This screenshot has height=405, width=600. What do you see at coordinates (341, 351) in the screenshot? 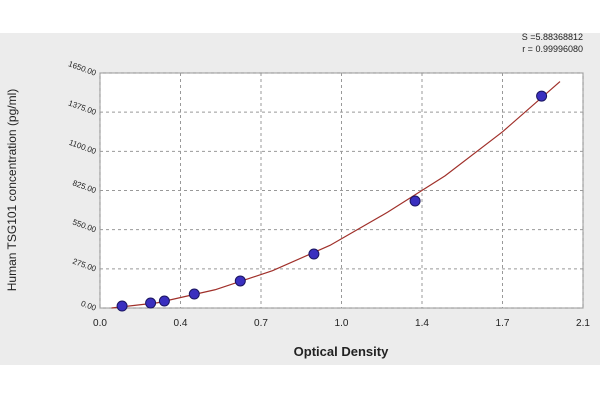
I see `x-axis-label: Optical Density` at bounding box center [341, 351].